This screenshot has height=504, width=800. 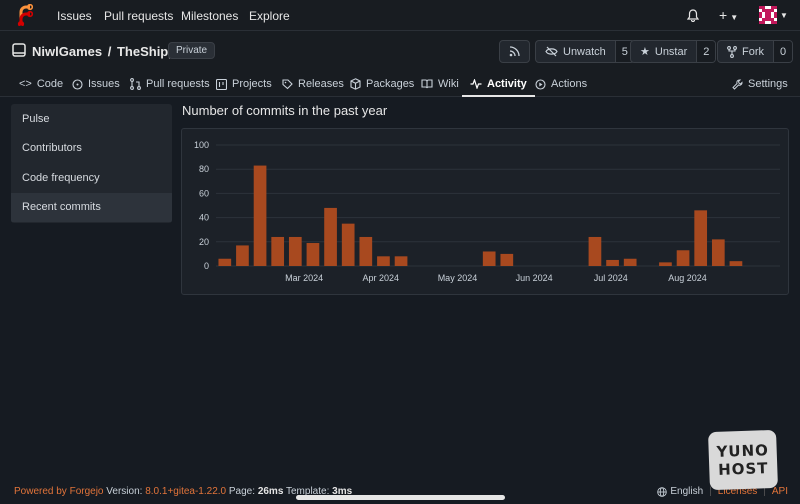 I want to click on nav-explore: Explore, so click(x=269, y=16).